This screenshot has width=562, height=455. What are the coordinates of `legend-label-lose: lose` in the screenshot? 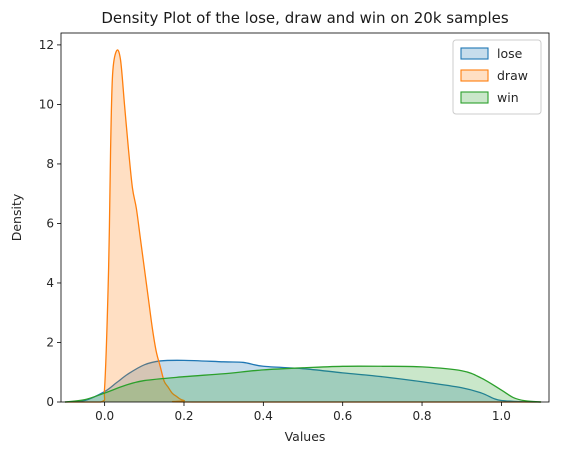 It's located at (510, 53).